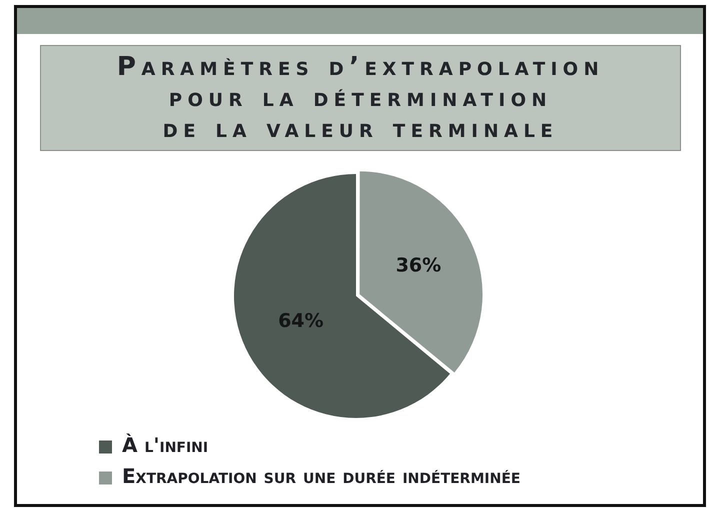 The width and height of the screenshot is (719, 513). Describe the element at coordinates (360, 98) in the screenshot. I see `chart-title: Paramètres d’extrapolation pour la détermination de la valeur terminale` at that location.